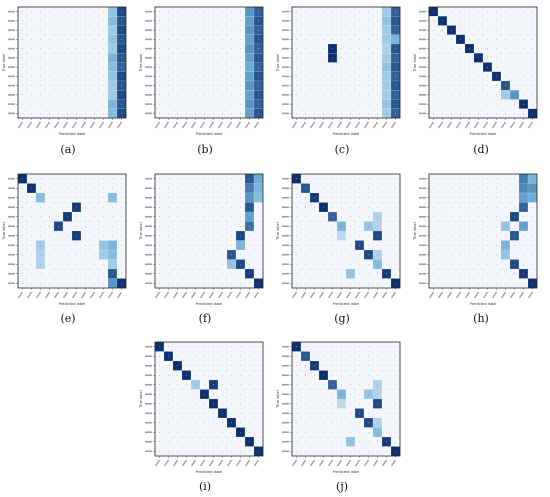 The height and width of the screenshot is (497, 550). I want to click on panel-caption: (j), so click(342, 486).